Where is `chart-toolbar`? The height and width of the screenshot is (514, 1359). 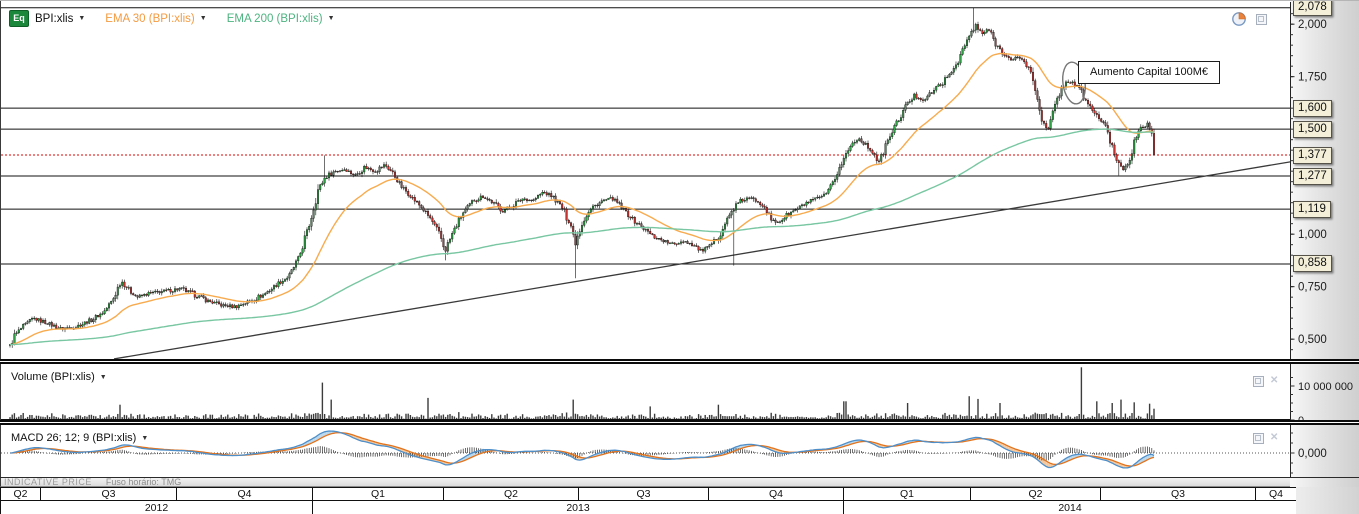
chart-toolbar is located at coordinates (1249, 19).